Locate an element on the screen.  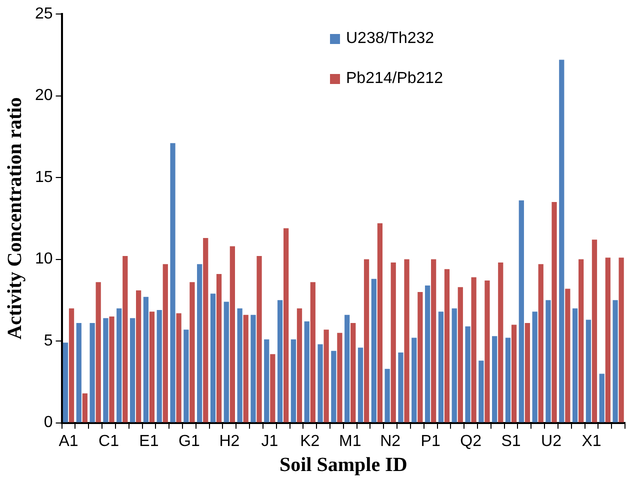
y-tick-label: 10 is located at coordinates (44, 259).